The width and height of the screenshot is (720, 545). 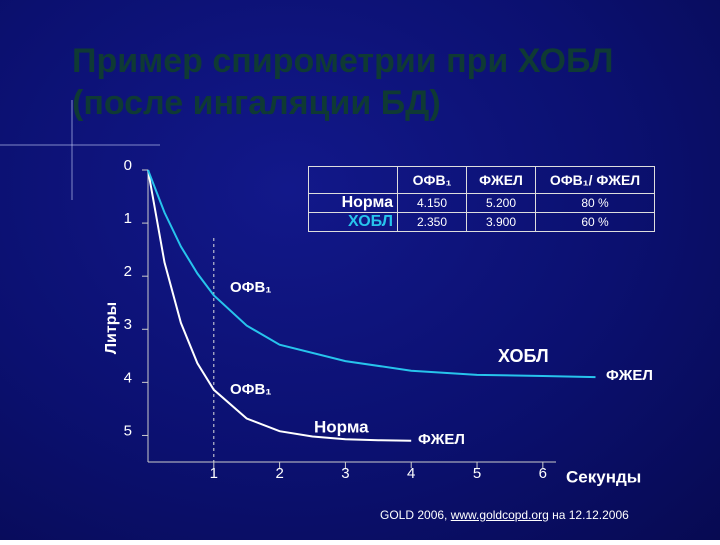 What do you see at coordinates (501, 203) in the screenshot?
I see `cell: 5.200` at bounding box center [501, 203].